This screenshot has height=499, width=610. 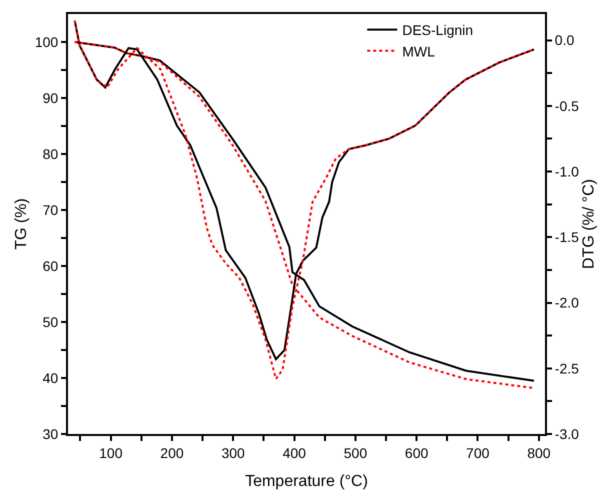 What do you see at coordinates (50, 98) in the screenshot?
I see `y-tick-label: 90` at bounding box center [50, 98].